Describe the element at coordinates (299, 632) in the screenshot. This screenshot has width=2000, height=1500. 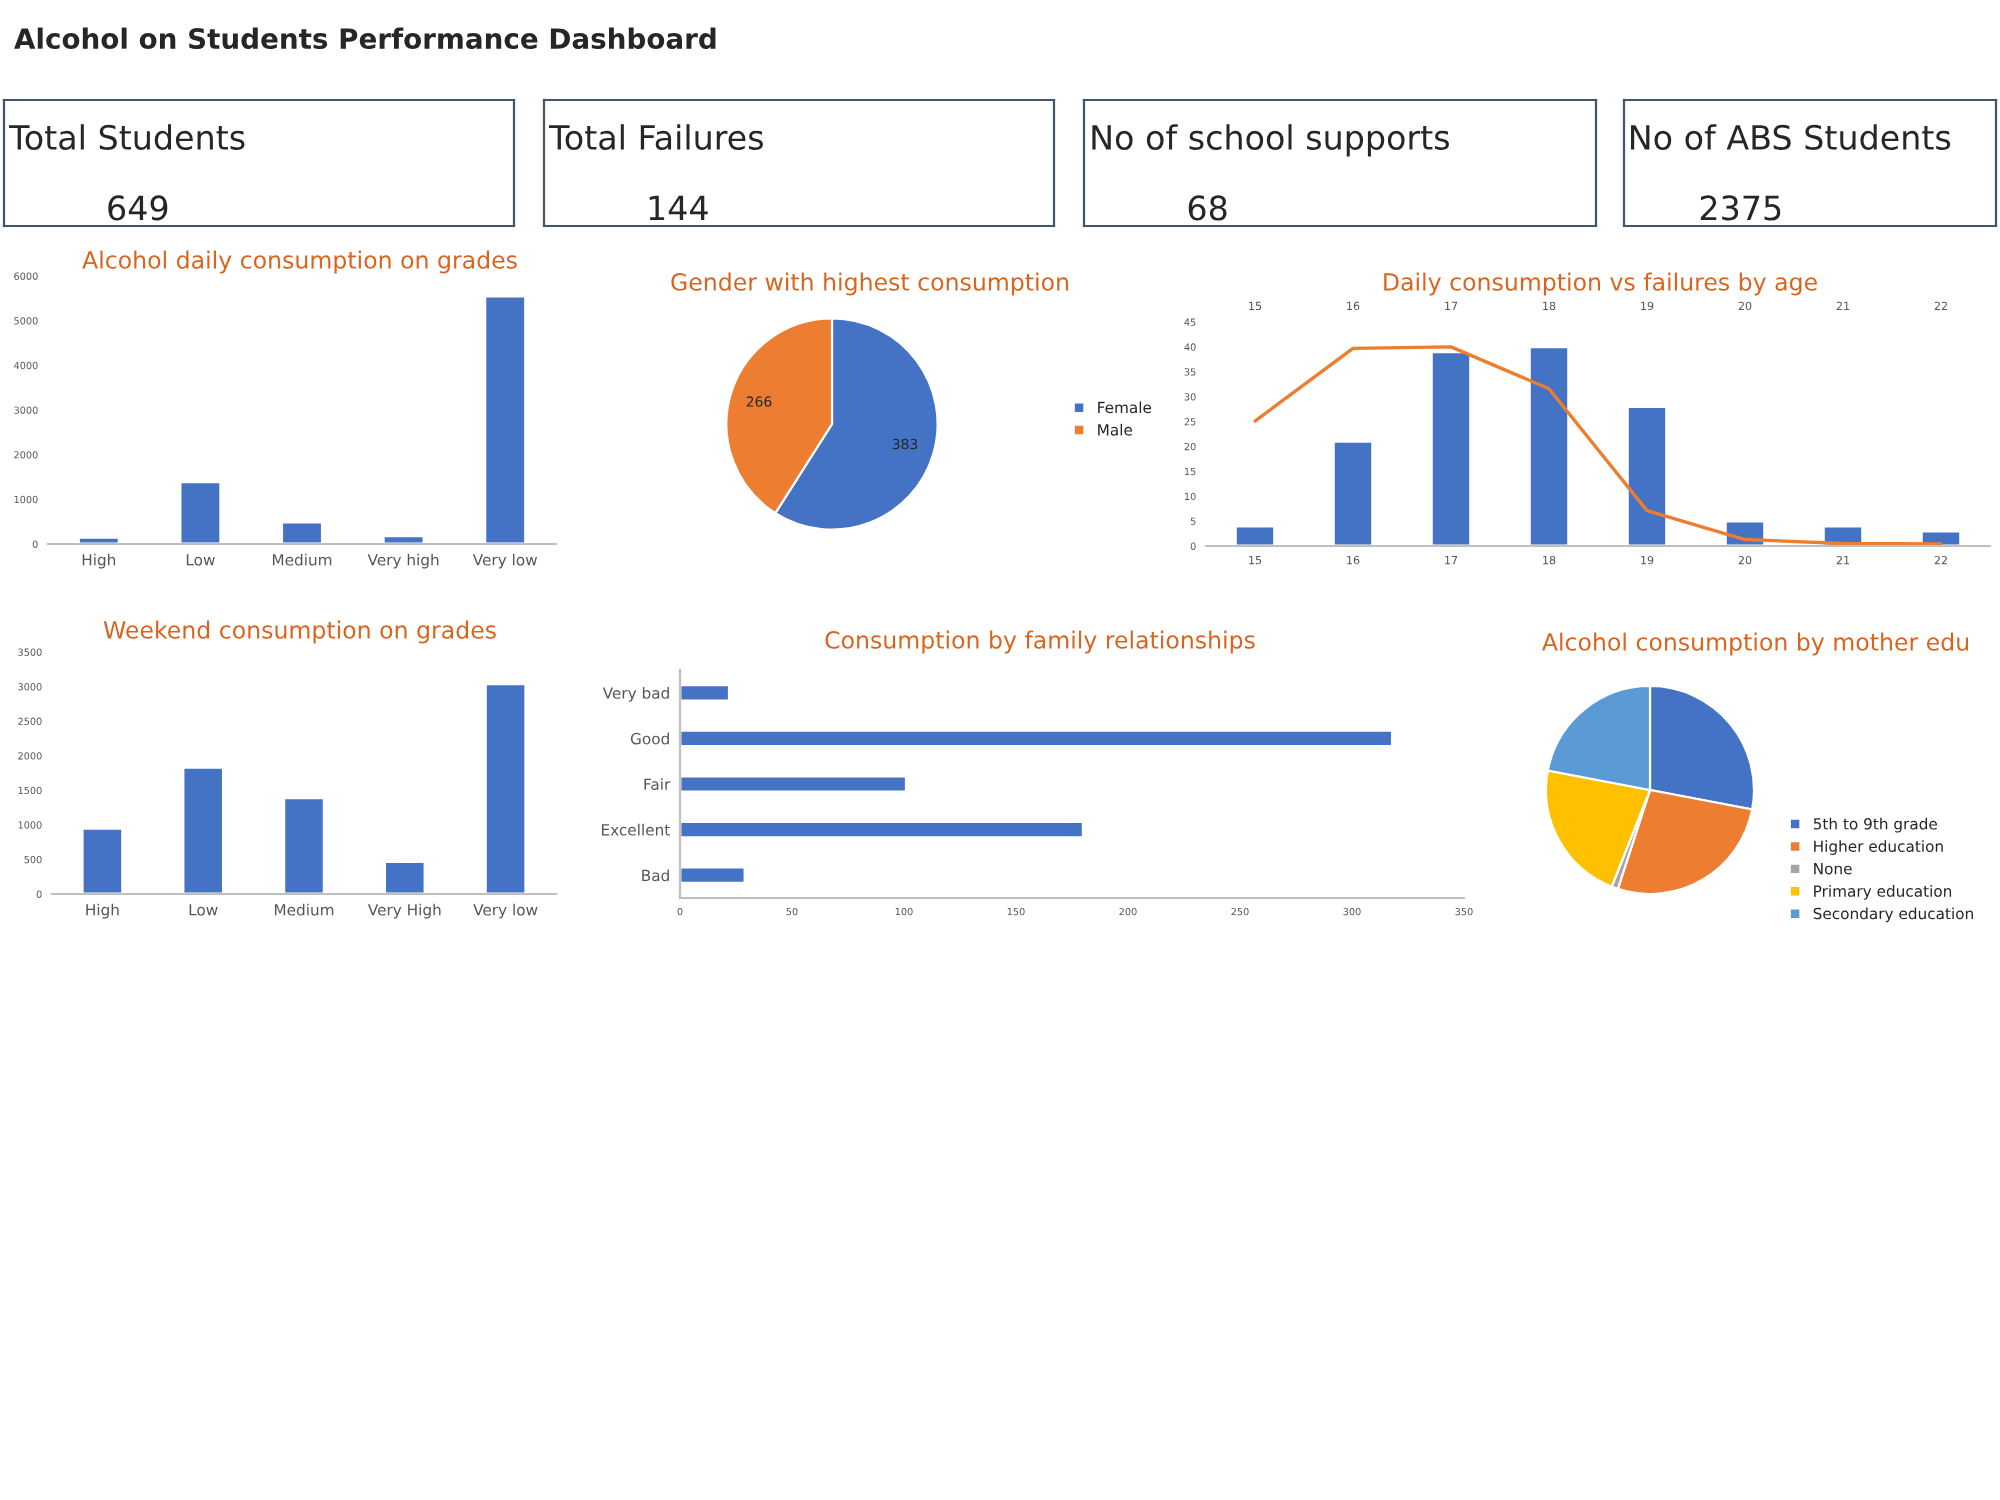
I see `chart-title: Weekend consumption on grades` at that location.